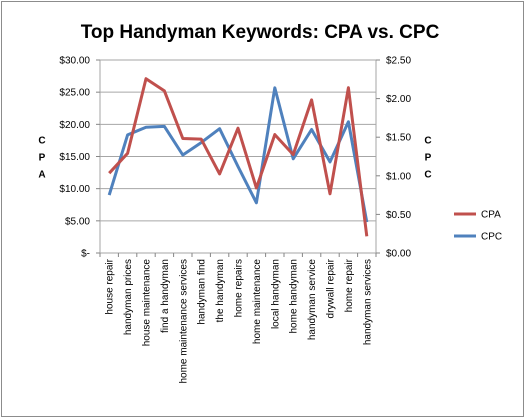 This screenshot has width=527, height=420. Describe the element at coordinates (220, 290) in the screenshot. I see `x-tick-label: the handyman` at that location.